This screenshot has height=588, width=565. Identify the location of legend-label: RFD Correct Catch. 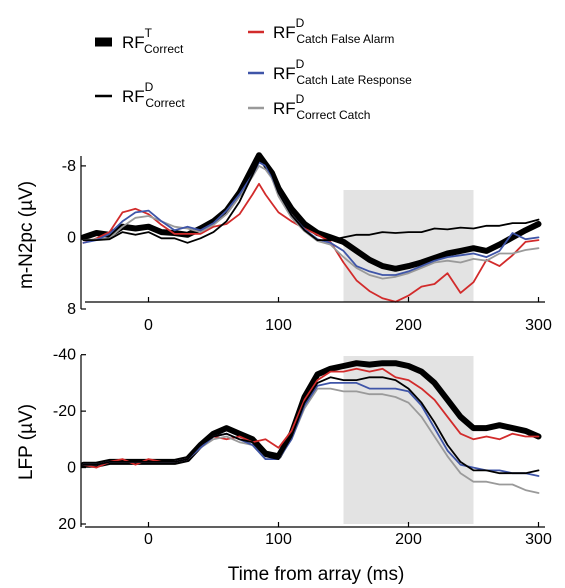
(321, 107).